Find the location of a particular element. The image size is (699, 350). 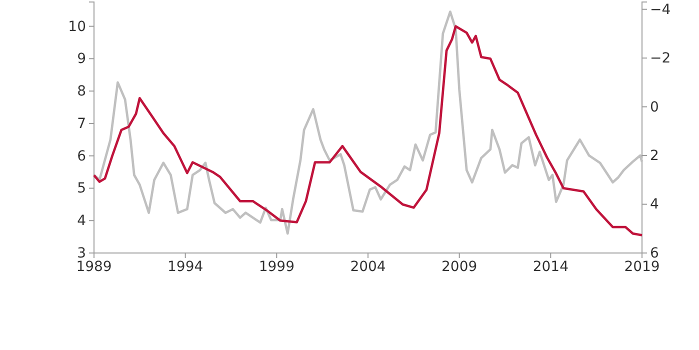

y-tick-label: 4 is located at coordinates (81, 221).